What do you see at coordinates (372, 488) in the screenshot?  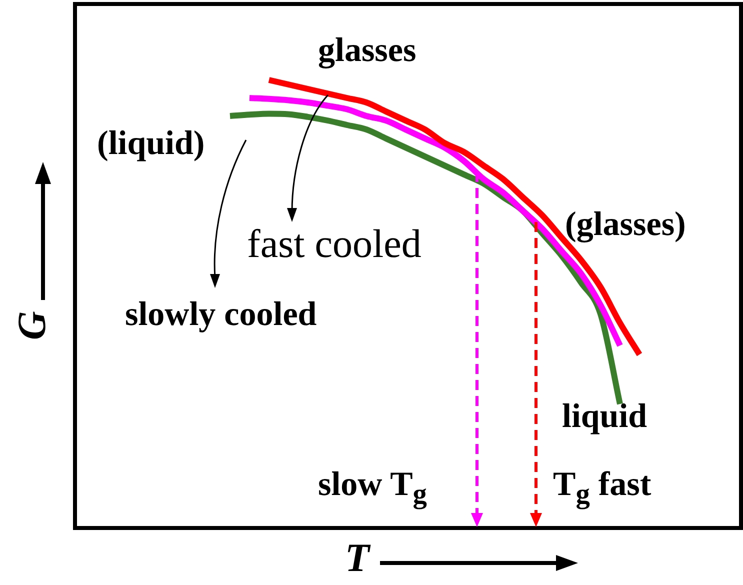 I see `annotation: slow T$_{g}$` at bounding box center [372, 488].